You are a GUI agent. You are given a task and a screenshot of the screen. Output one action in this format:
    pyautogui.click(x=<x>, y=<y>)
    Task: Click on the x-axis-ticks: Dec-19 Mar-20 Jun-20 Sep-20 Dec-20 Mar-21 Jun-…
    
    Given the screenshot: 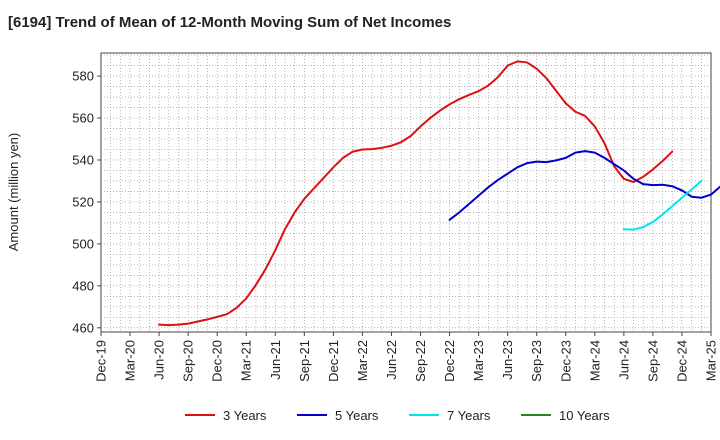 What is the action you would take?
    pyautogui.click(x=406, y=357)
    